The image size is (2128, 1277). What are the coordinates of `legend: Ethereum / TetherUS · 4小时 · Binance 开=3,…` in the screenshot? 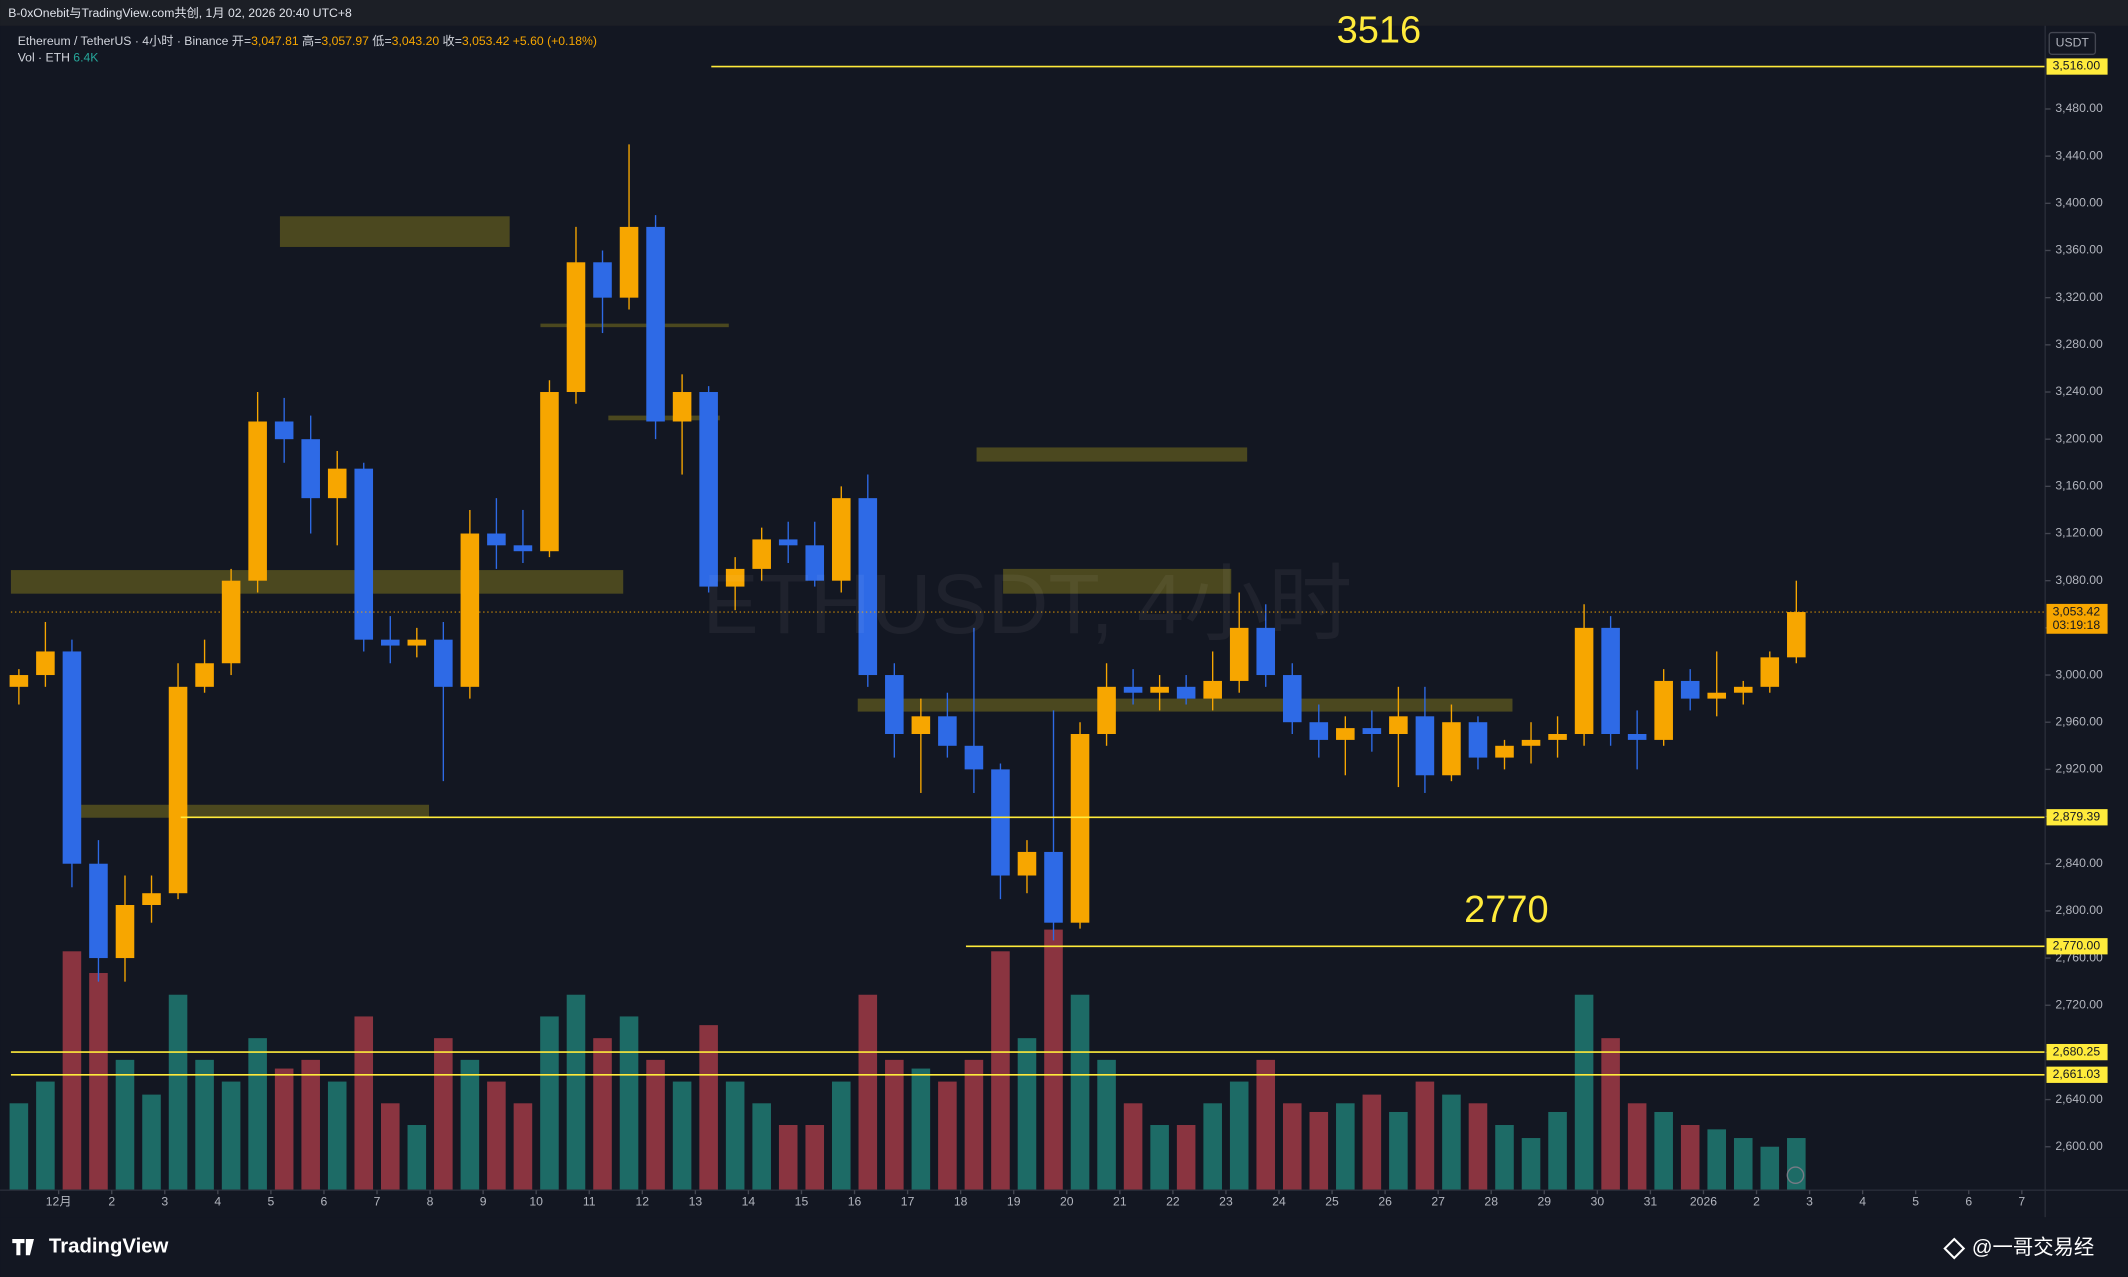 It's located at (307, 48).